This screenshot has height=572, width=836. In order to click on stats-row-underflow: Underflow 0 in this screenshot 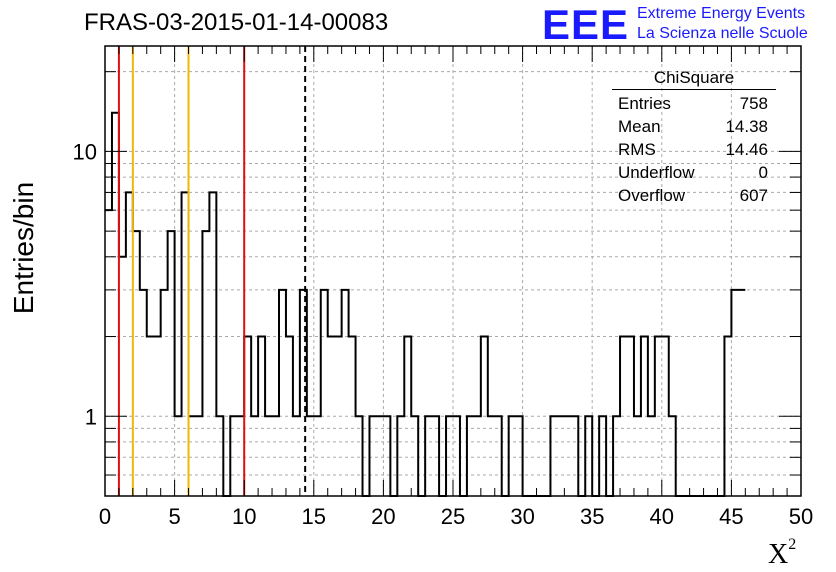, I will do `click(694, 172)`.